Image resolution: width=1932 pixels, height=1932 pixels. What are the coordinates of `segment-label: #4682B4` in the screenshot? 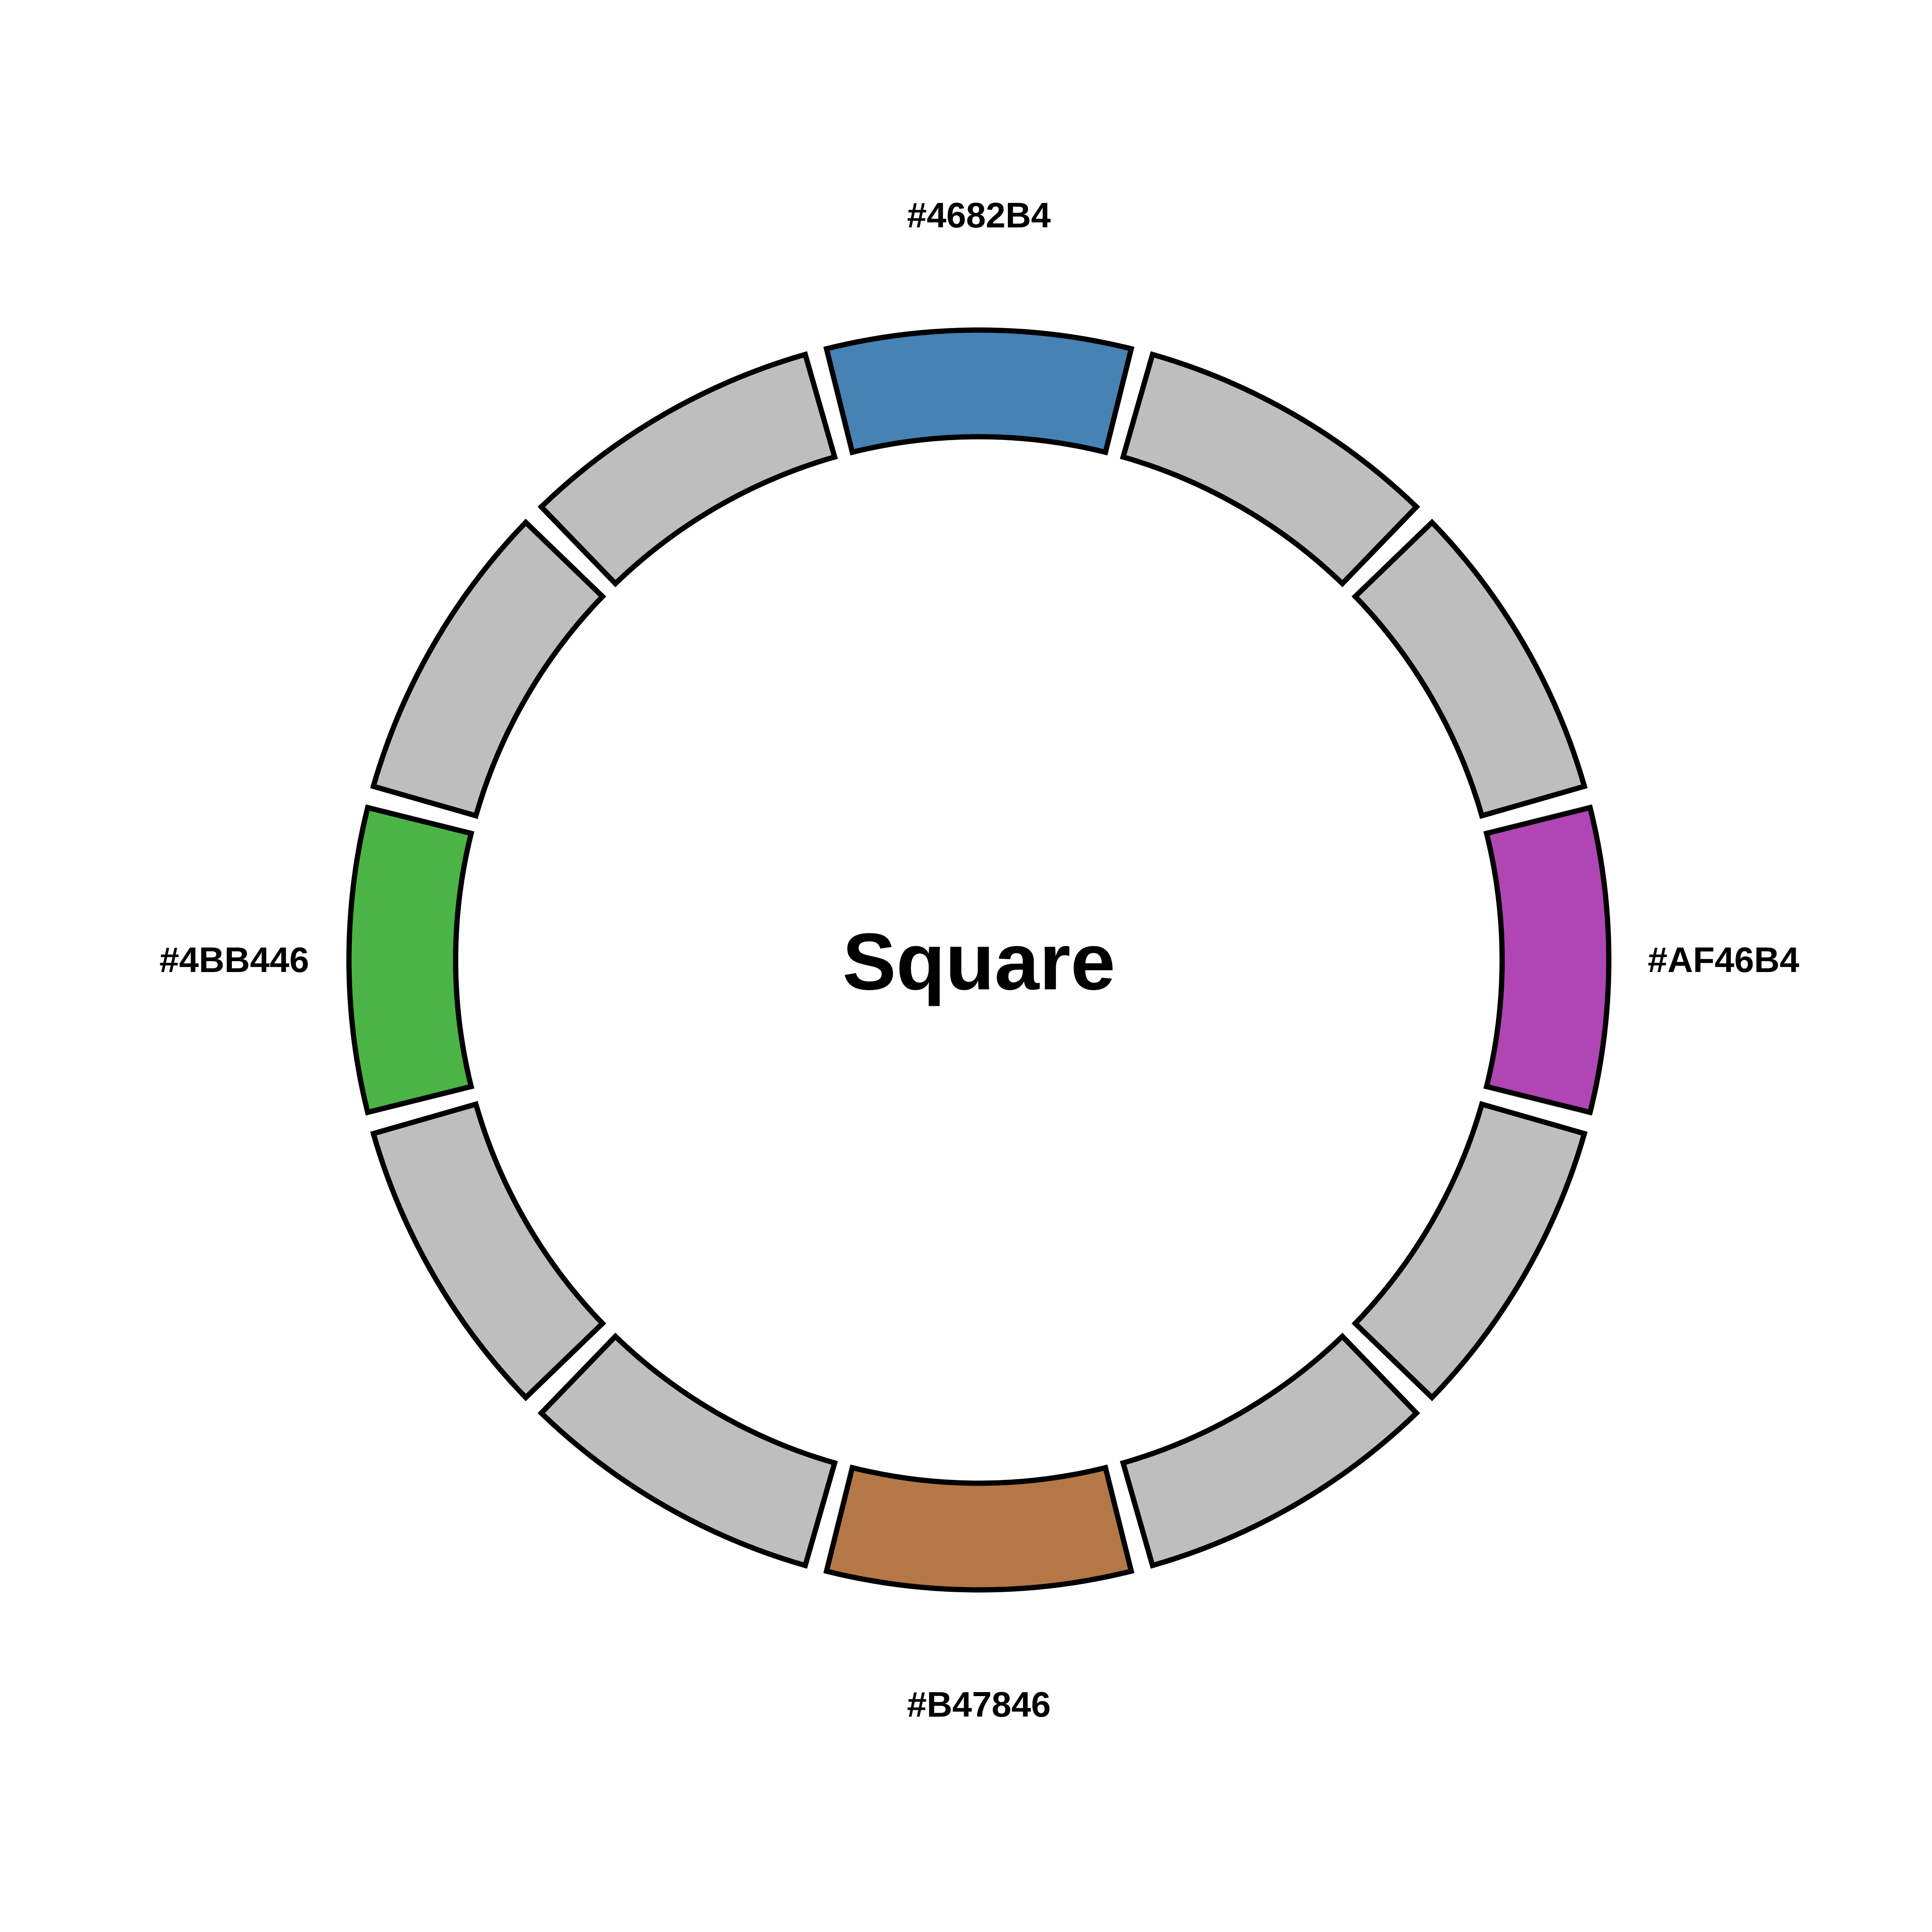 It's located at (979, 215).